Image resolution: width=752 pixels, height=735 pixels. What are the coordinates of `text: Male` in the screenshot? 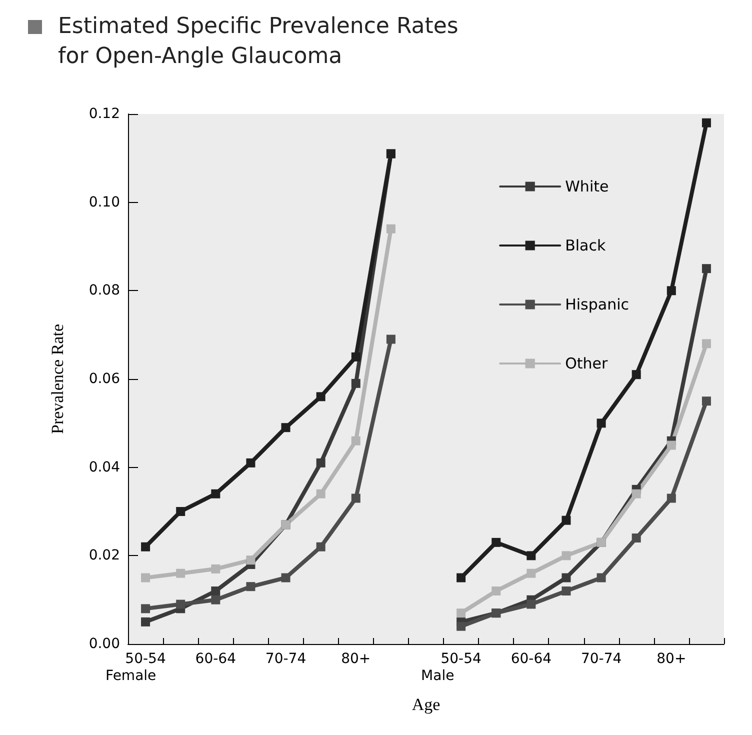 It's located at (437, 676).